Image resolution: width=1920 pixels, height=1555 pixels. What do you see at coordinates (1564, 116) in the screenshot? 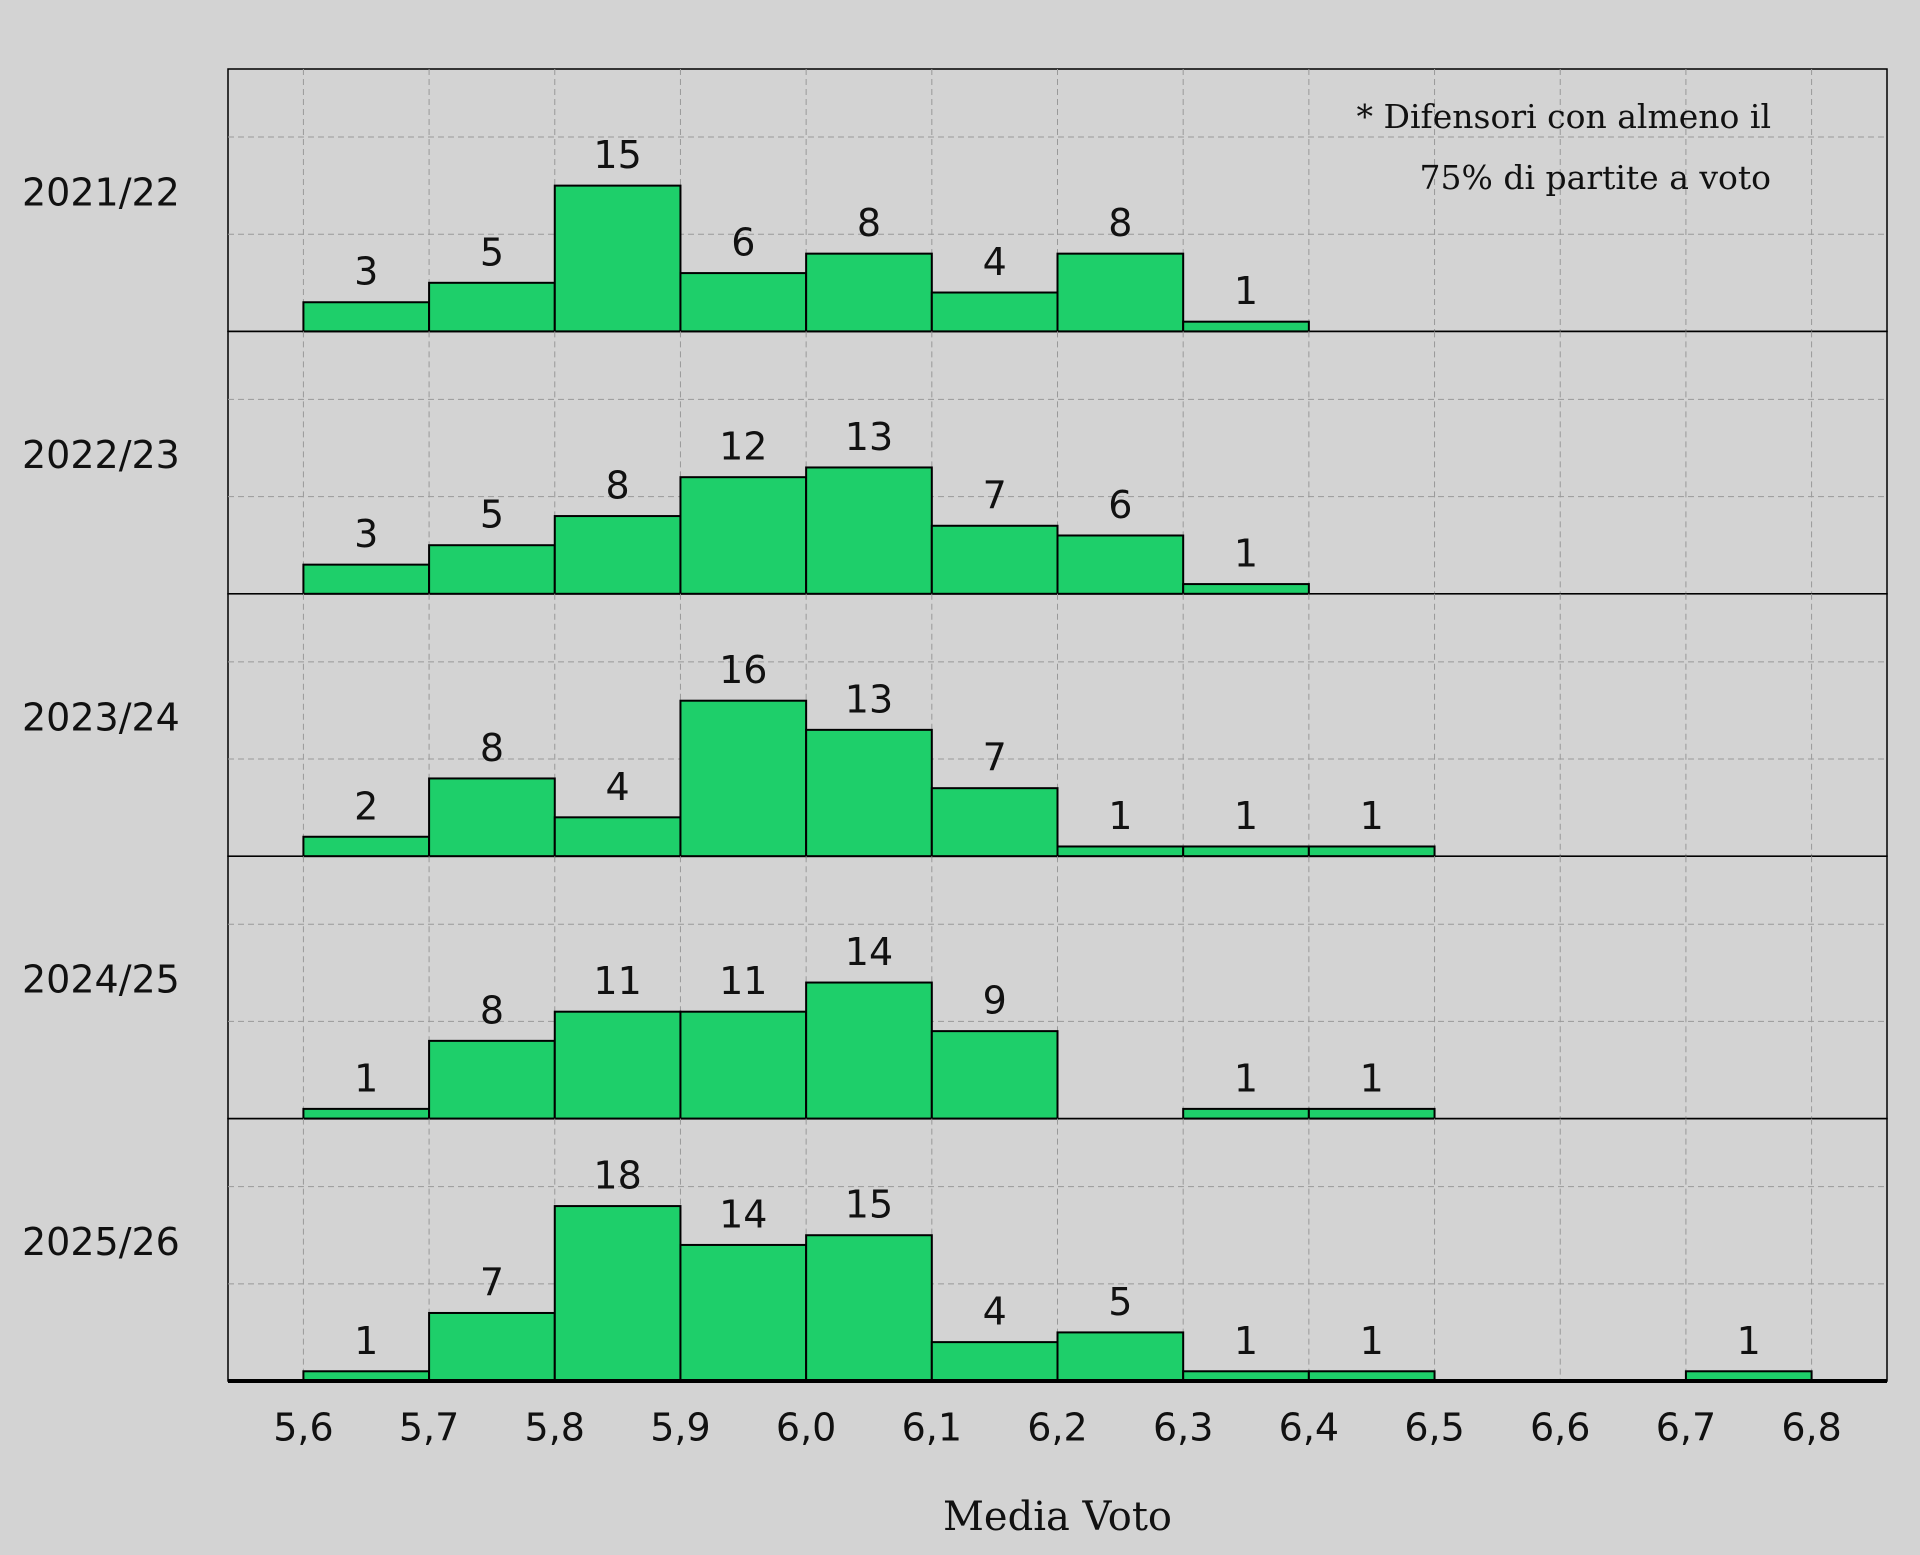
I see `annotation: * Difensori con almeno il` at bounding box center [1564, 116].